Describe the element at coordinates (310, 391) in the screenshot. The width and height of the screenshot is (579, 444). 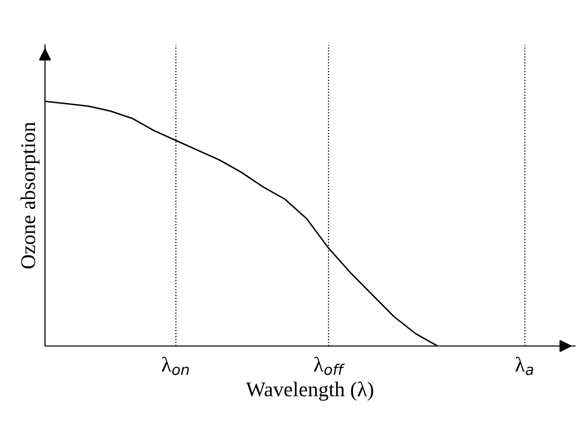
I see `x-axis-title: Wavelength (λ)` at that location.